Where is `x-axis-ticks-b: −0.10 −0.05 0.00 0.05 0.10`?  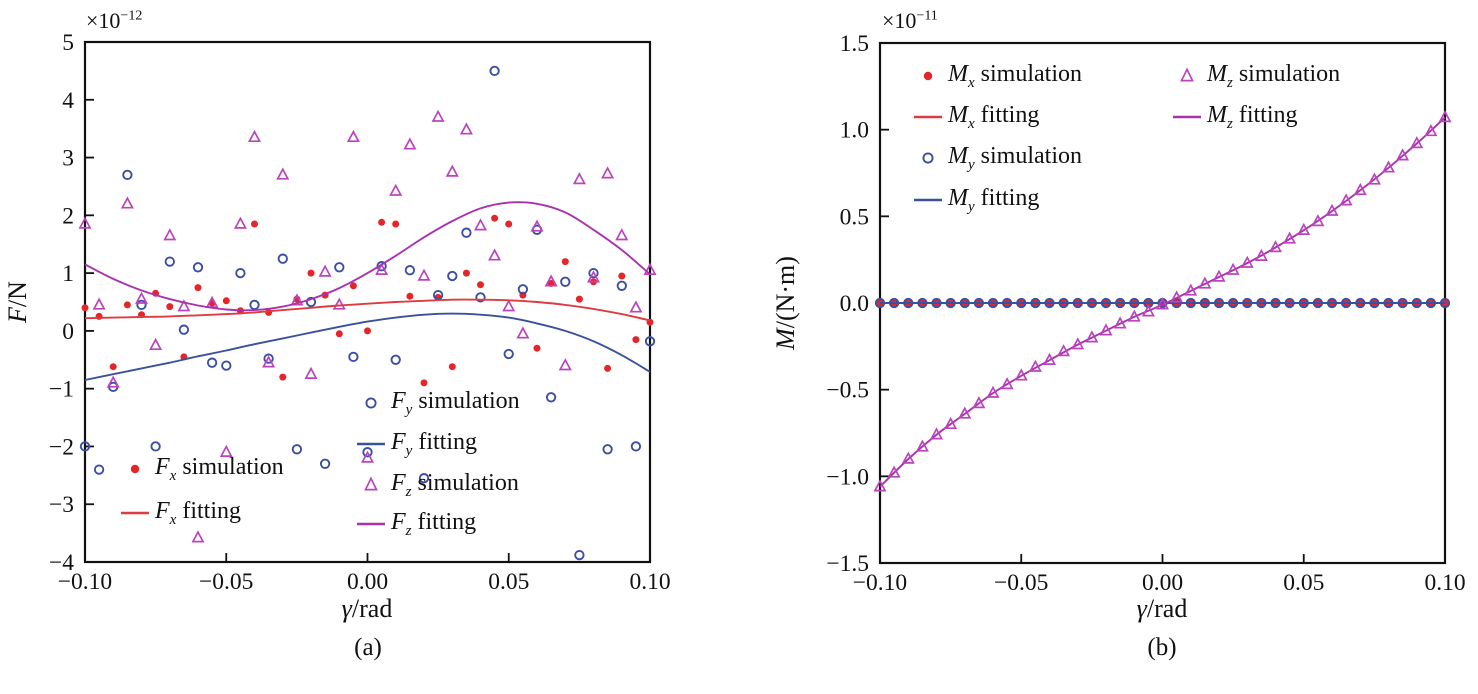
x-axis-ticks-b: −0.10 −0.05 0.00 0.05 0.10 is located at coordinates (1159, 575).